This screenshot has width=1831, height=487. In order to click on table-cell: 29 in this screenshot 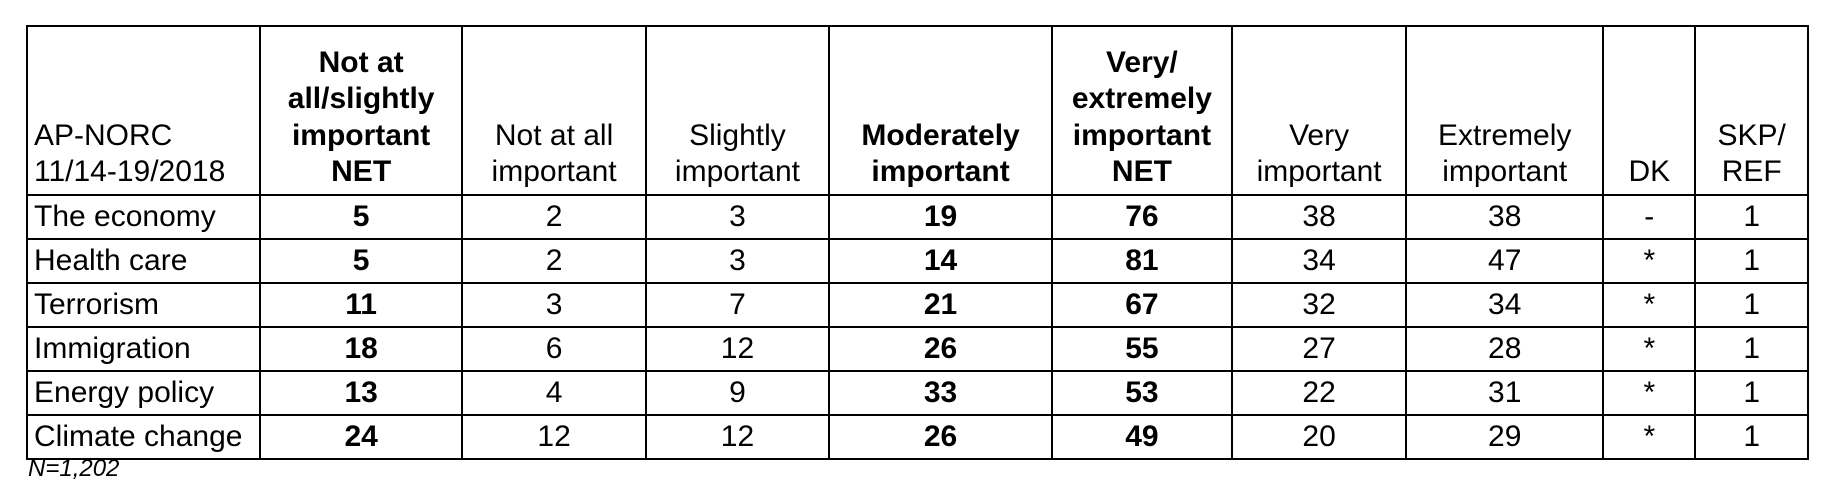, I will do `click(1505, 437)`.